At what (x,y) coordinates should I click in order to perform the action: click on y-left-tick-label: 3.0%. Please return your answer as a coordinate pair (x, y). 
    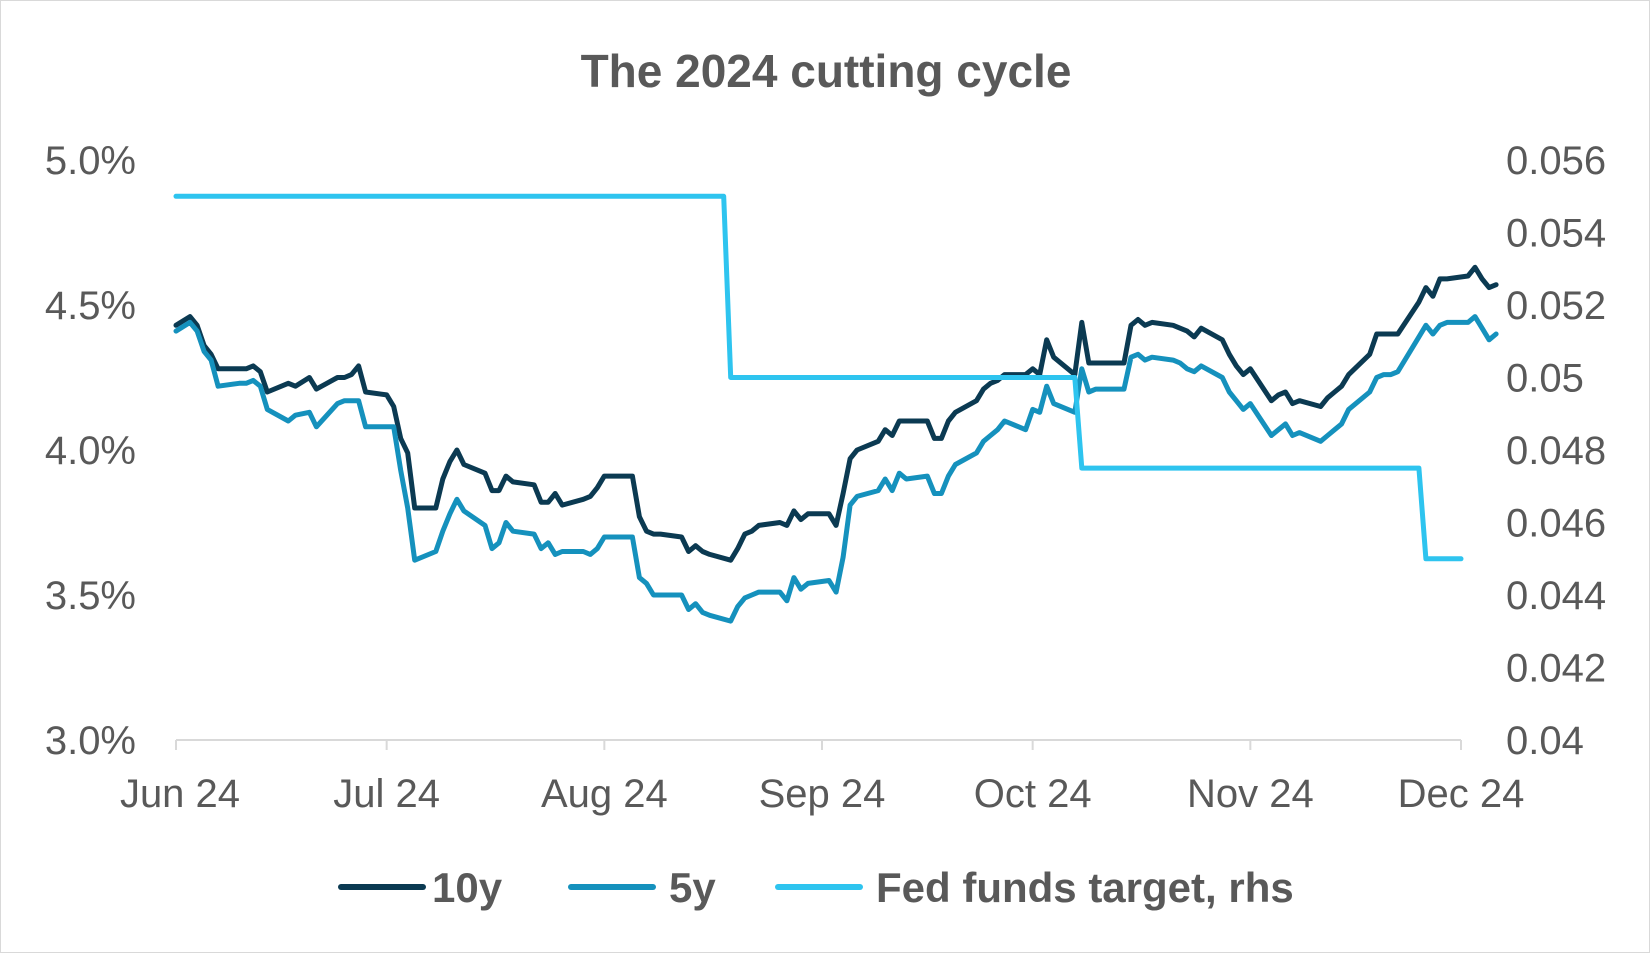
    Looking at the image, I should click on (90, 741).